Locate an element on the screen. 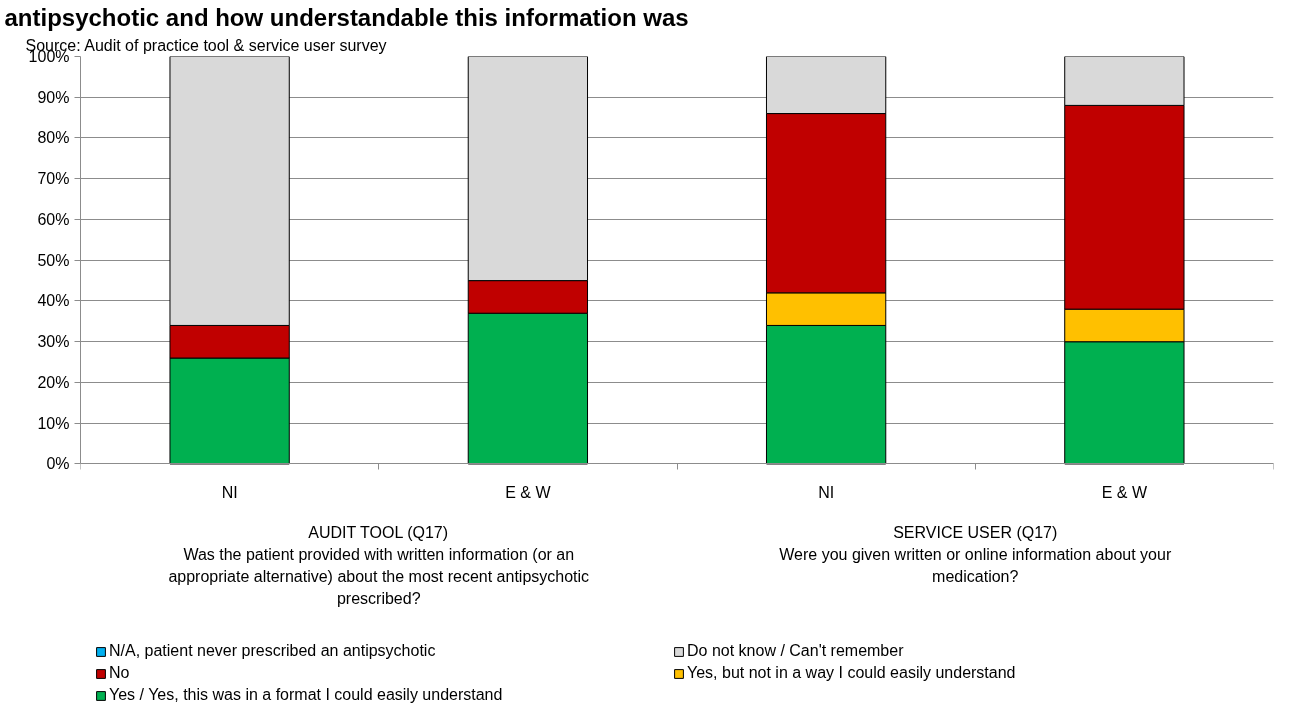  y-tick-label: 70% is located at coordinates (53, 179).